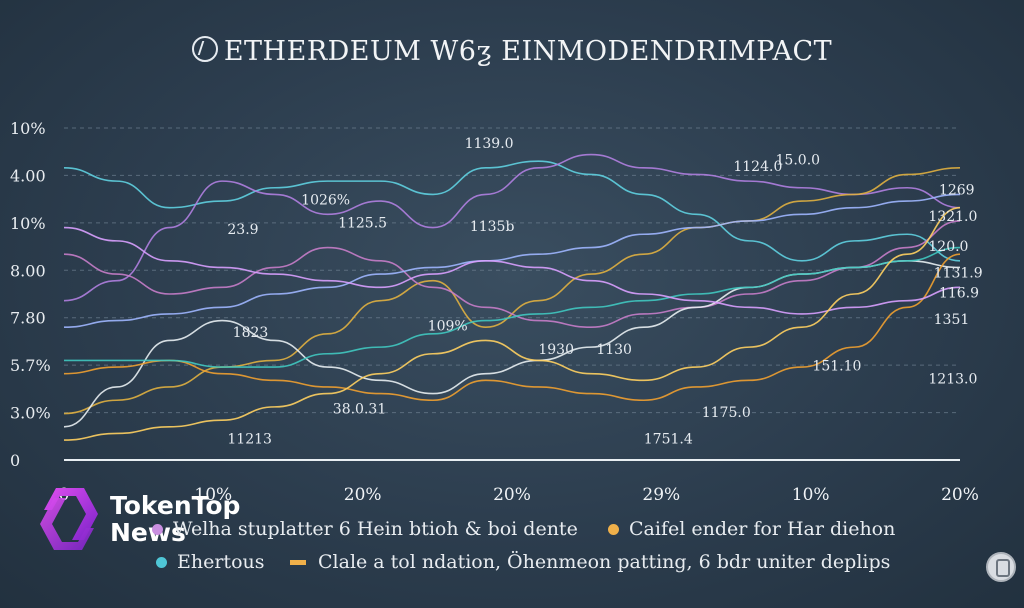  Describe the element at coordinates (204, 49) in the screenshot. I see `ethereum-icon` at that location.